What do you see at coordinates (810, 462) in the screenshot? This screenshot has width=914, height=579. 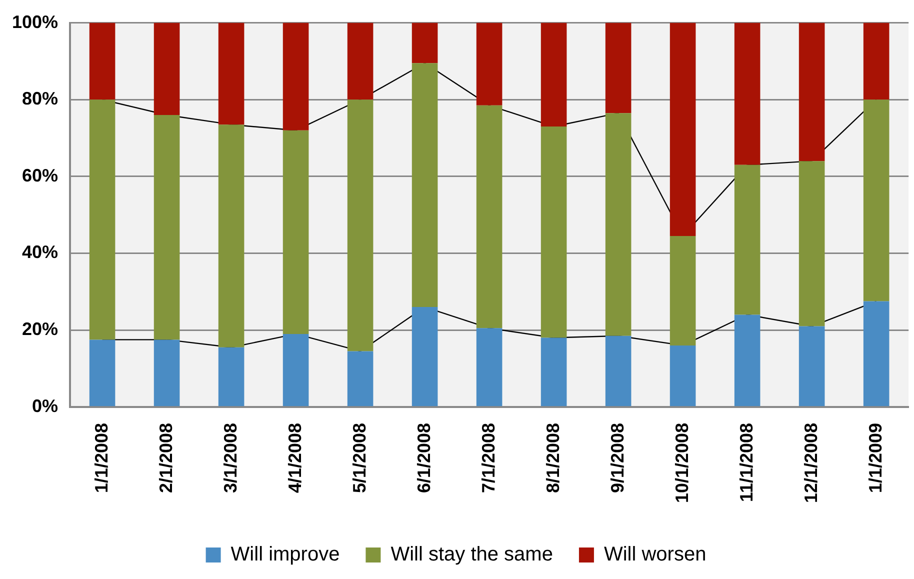 I see `x-tick-label: 12/1/2008` at bounding box center [810, 462].